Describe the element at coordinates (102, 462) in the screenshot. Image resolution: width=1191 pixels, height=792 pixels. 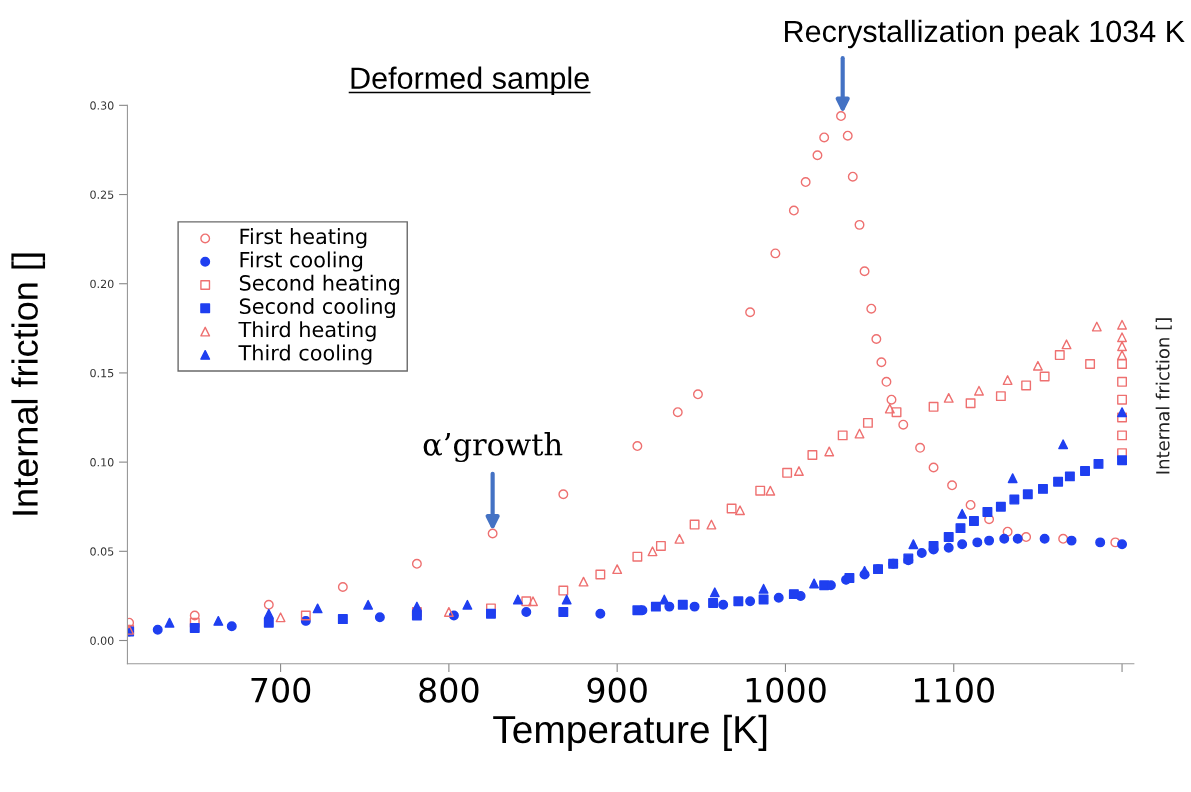
I see `y-tick-label: 0.10` at that location.